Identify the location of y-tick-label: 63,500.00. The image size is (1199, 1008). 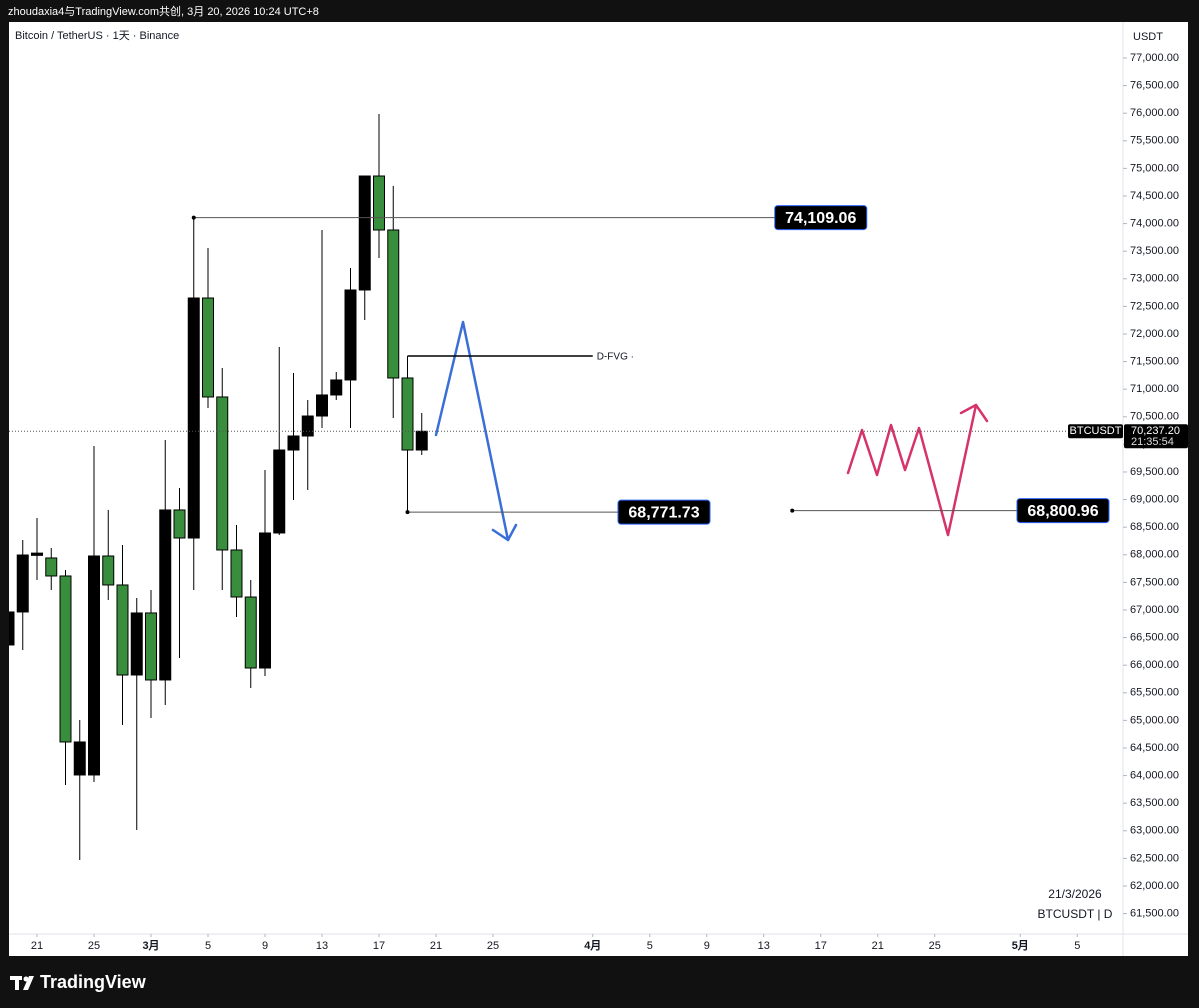
(1154, 803).